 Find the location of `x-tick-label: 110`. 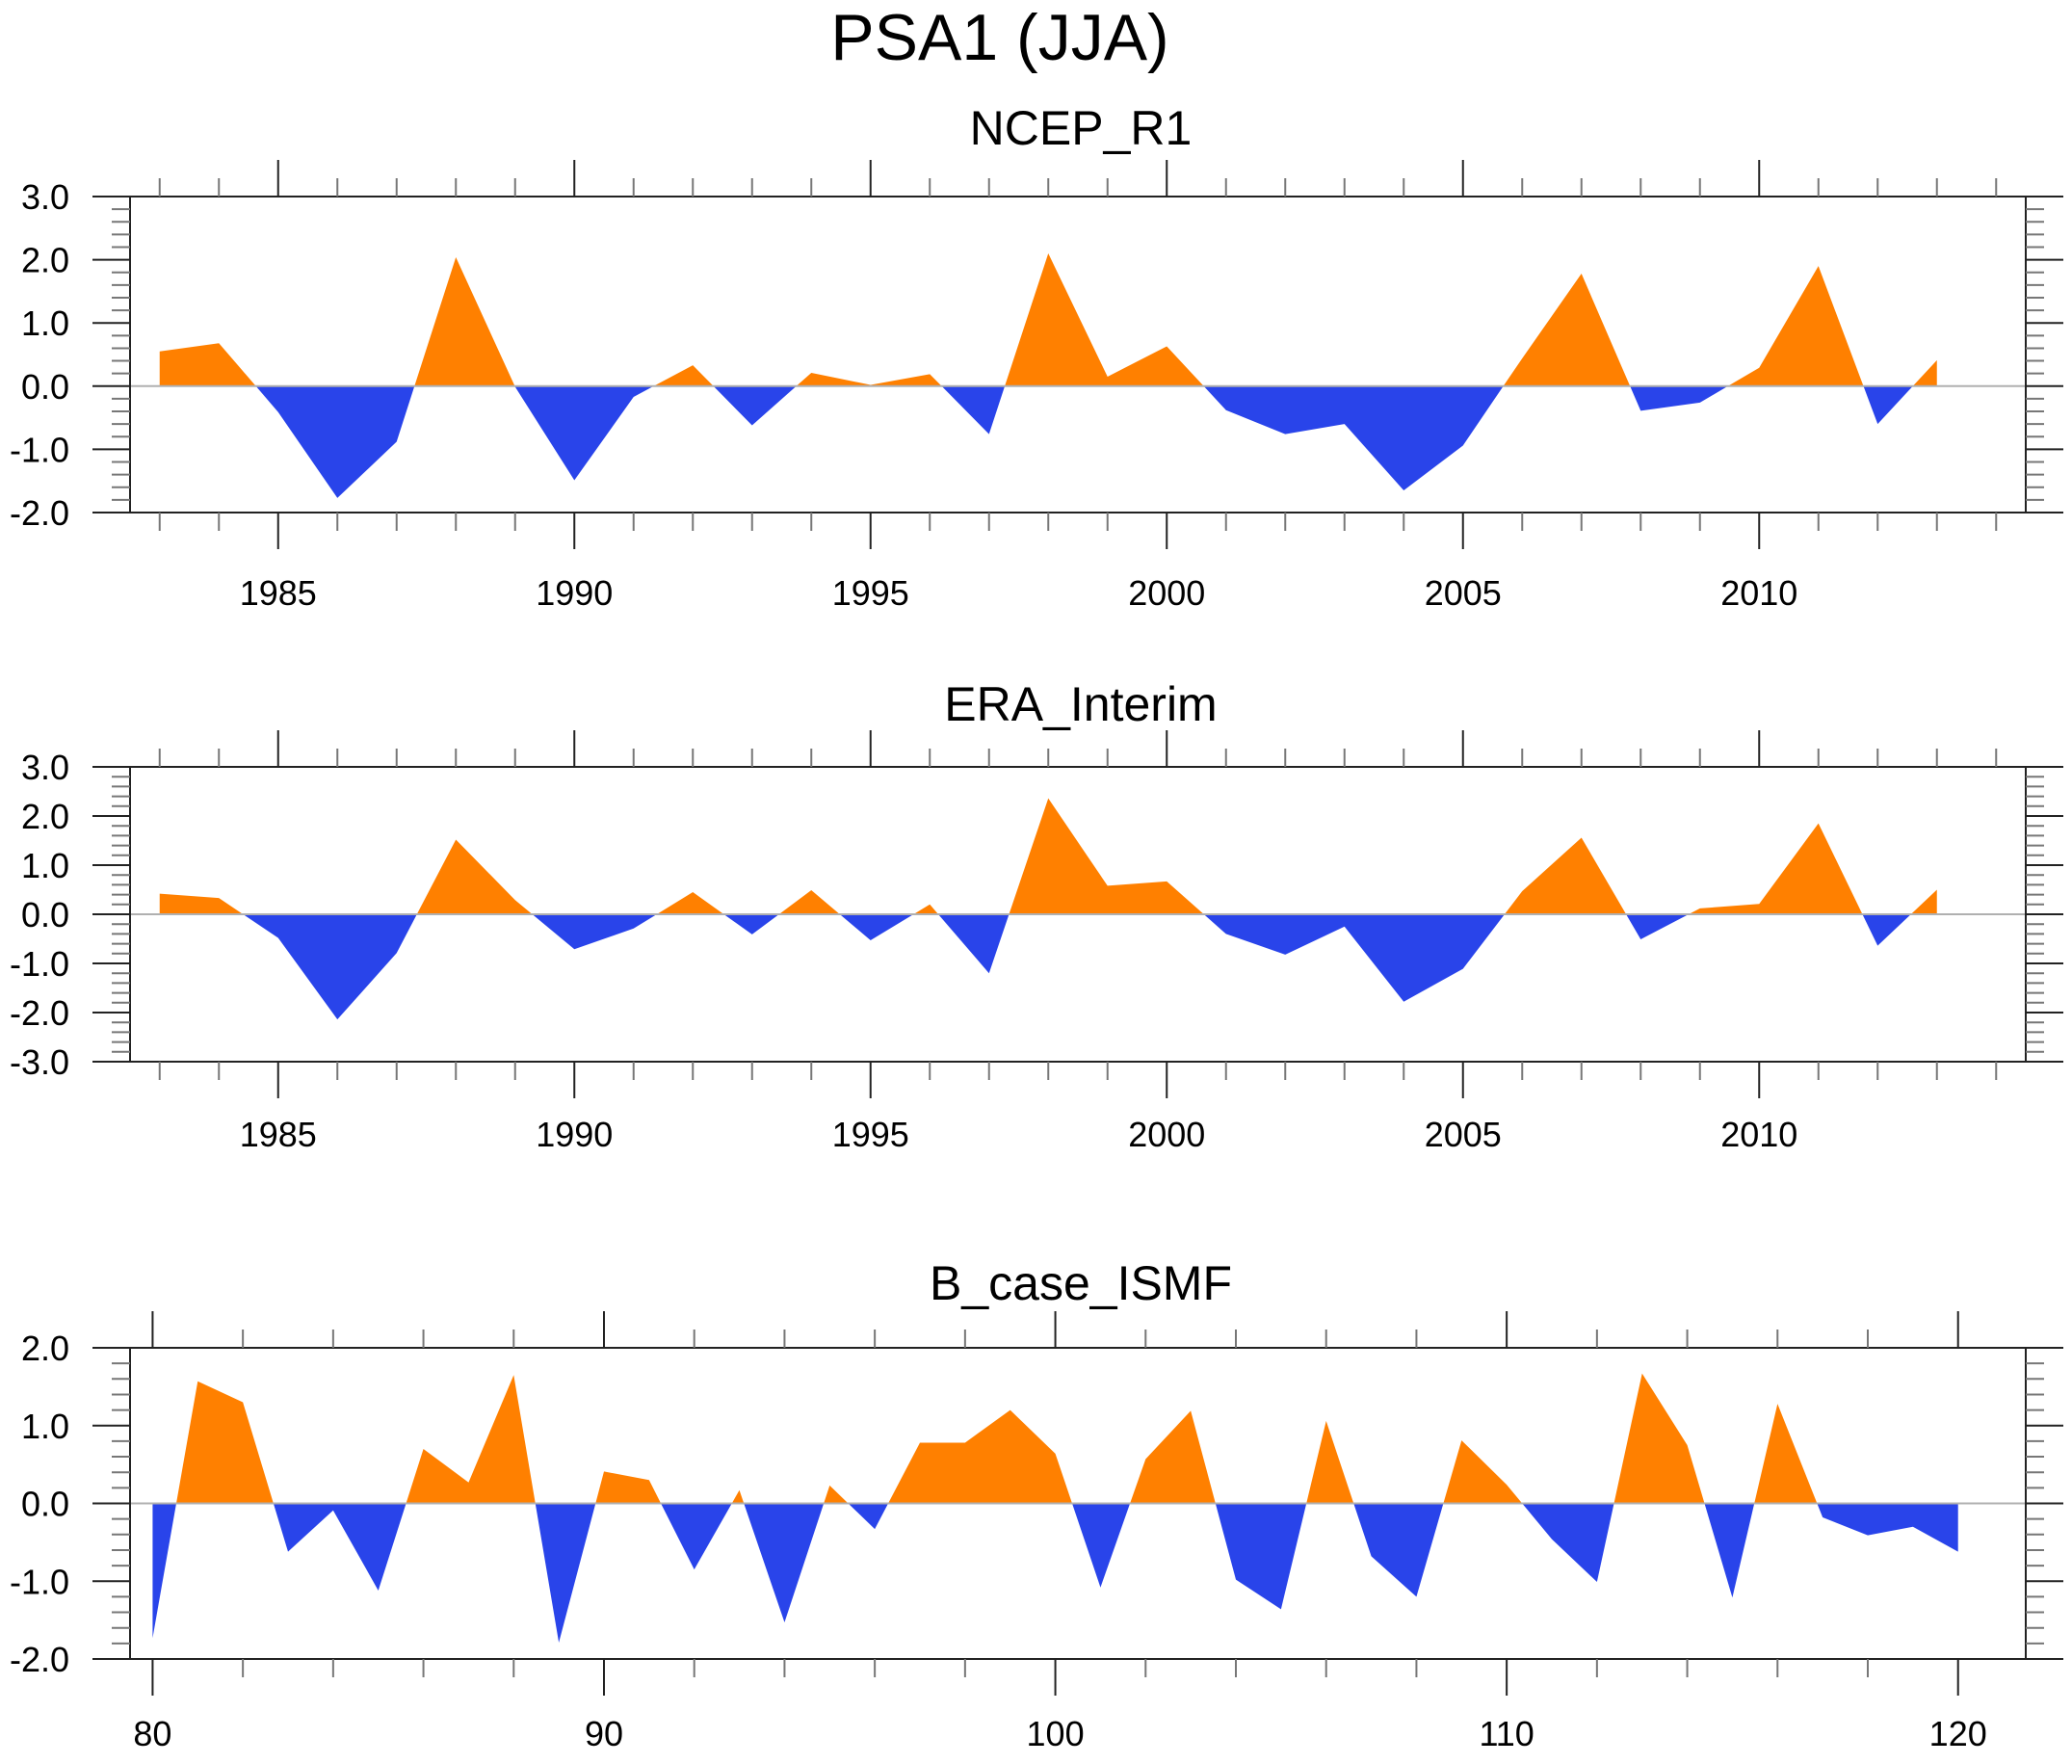

x-tick-label: 110 is located at coordinates (1507, 1733).